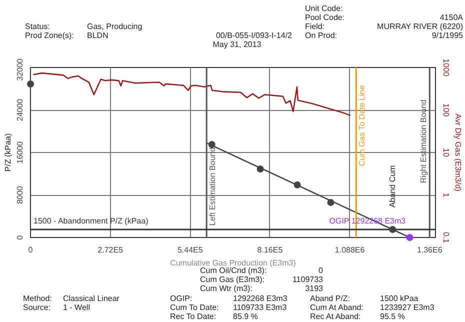 Image resolution: width=465 pixels, height=322 pixels. What do you see at coordinates (20, 110) in the screenshot?
I see `y-tick-label: 24000` at bounding box center [20, 110].